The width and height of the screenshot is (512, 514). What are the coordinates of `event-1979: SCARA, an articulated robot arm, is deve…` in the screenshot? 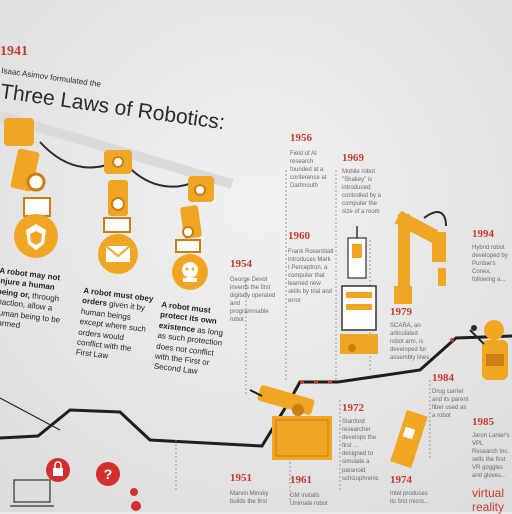 It's located at (410, 342).